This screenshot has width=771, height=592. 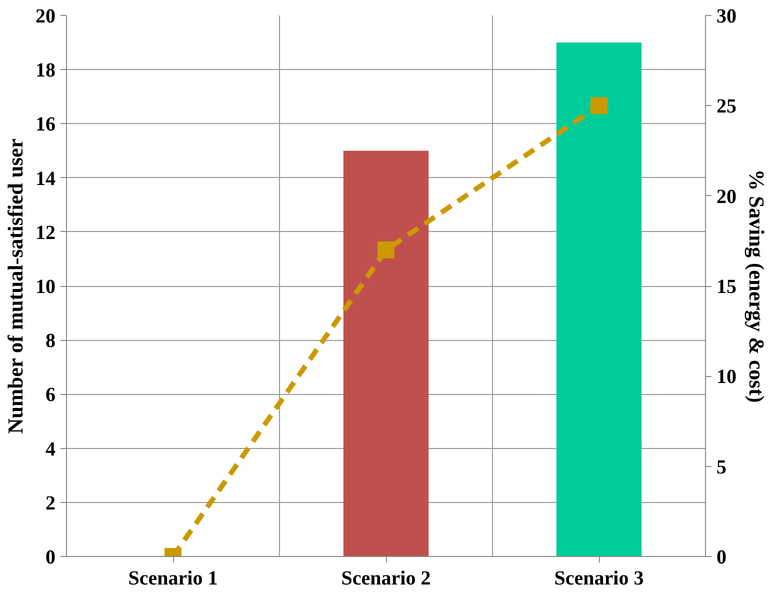 What do you see at coordinates (46, 287) in the screenshot?
I see `y-tick-label: 10` at bounding box center [46, 287].